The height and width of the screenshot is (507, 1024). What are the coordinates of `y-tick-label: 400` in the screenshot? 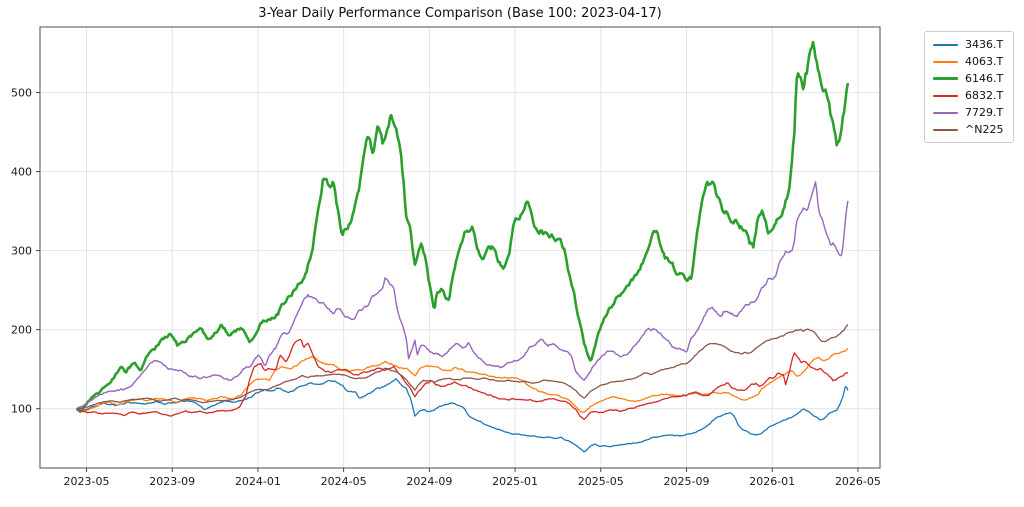 It's located at (21, 172).